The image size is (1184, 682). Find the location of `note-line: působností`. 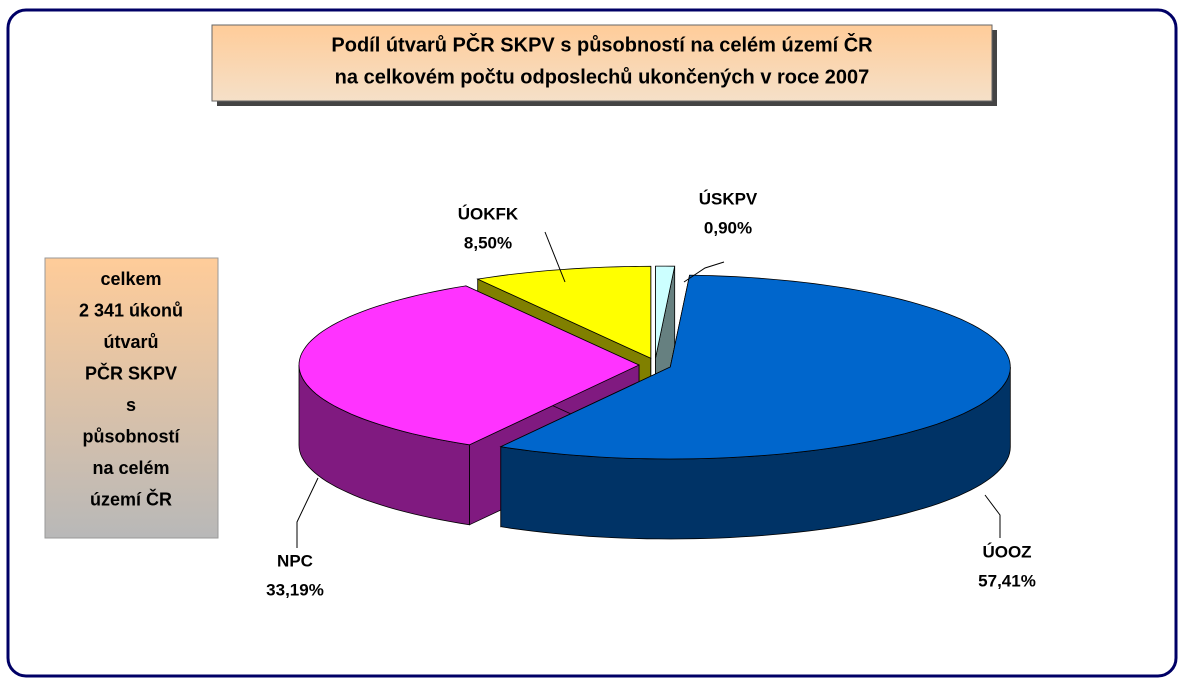

note-line: působností is located at coordinates (132, 436).